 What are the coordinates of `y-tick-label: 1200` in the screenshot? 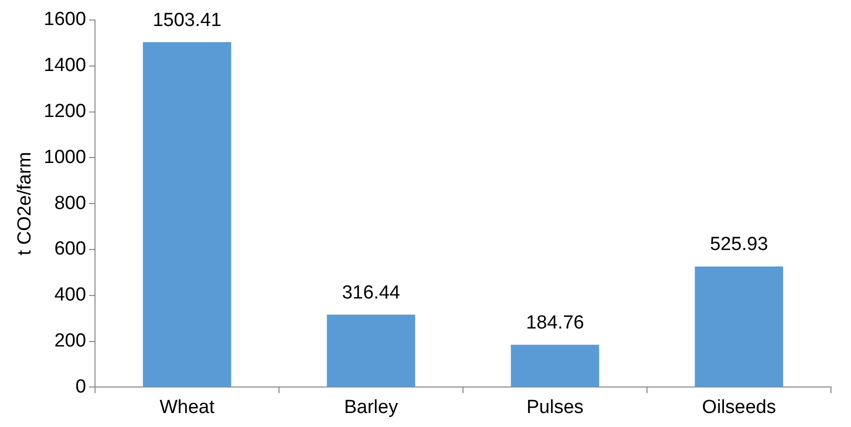 It's located at (65, 111).